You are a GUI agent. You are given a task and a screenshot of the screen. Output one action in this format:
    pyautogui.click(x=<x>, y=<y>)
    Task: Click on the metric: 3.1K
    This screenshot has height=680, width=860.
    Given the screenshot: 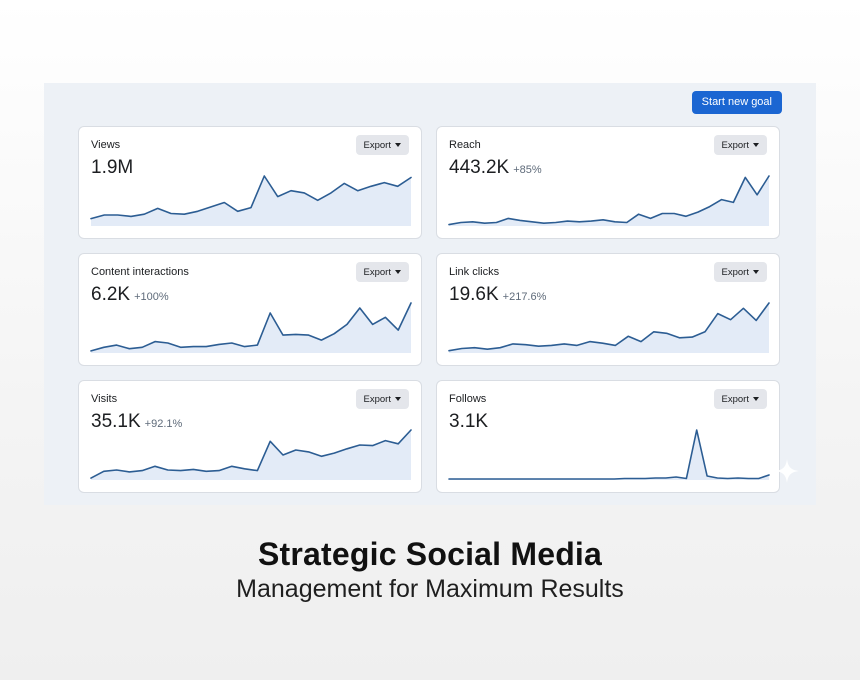 What is the action you would take?
    pyautogui.click(x=470, y=422)
    